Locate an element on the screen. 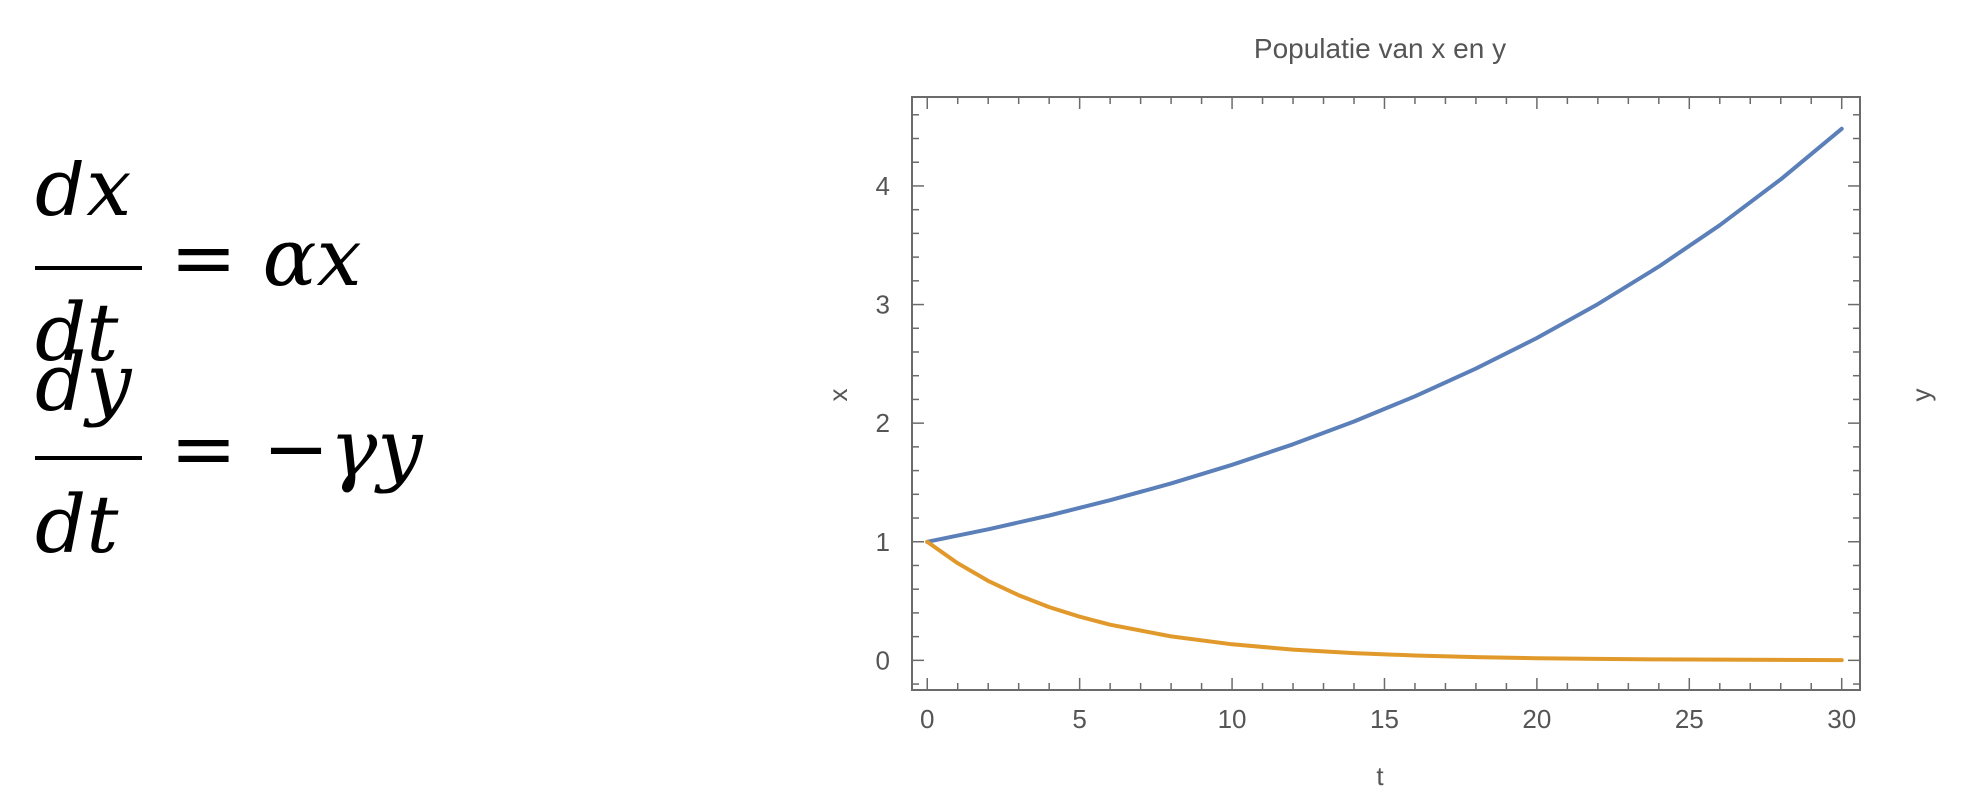 This screenshot has height=798, width=1976. y-tick-label: 3 is located at coordinates (883, 305).